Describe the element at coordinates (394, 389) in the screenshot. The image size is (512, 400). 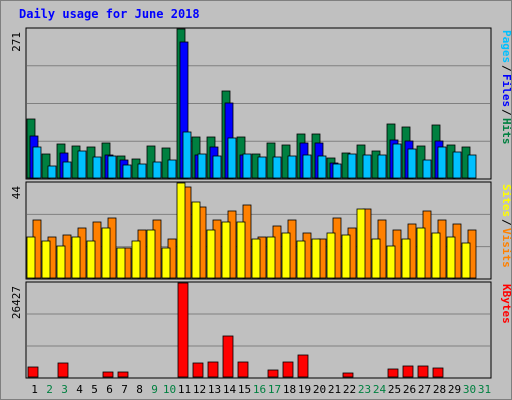
I see `day-label-25: 25` at that location.